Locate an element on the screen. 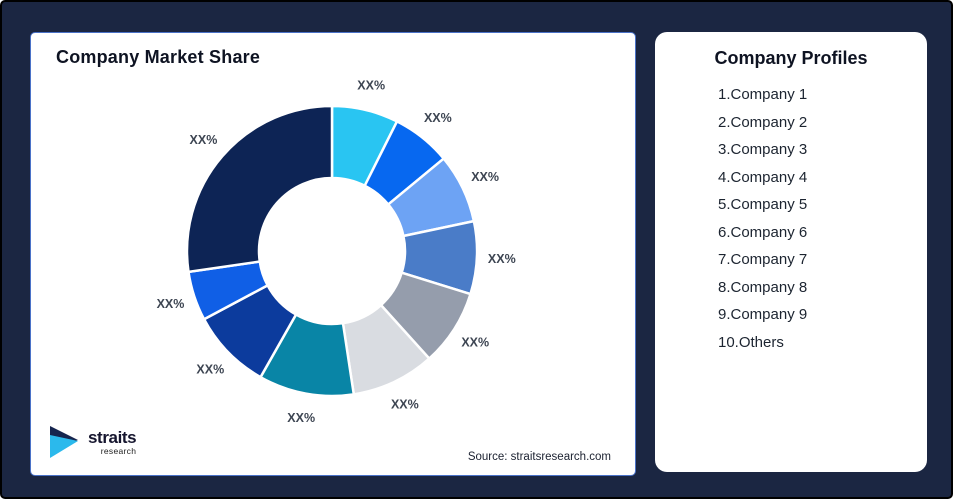 The image size is (953, 499). company-list-item: 3.Company 3 is located at coordinates (763, 149).